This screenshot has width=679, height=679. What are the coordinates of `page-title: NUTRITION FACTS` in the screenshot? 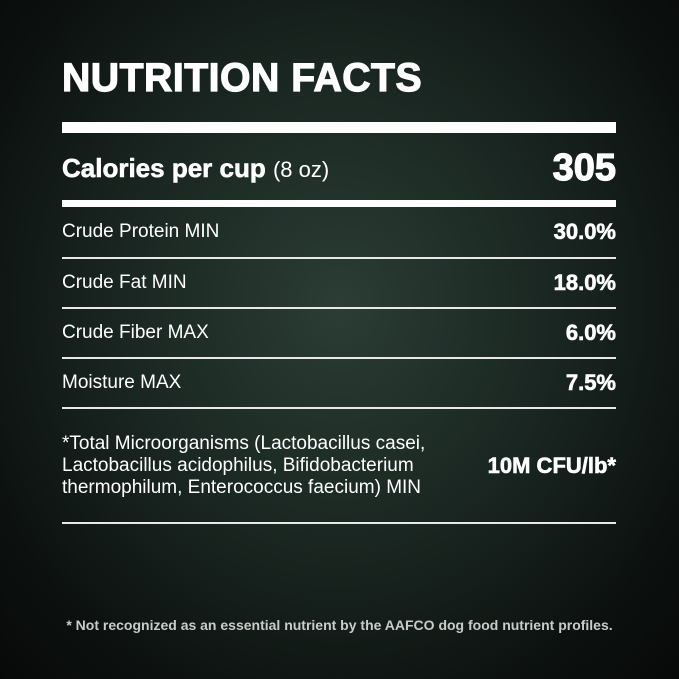 It's located at (242, 77).